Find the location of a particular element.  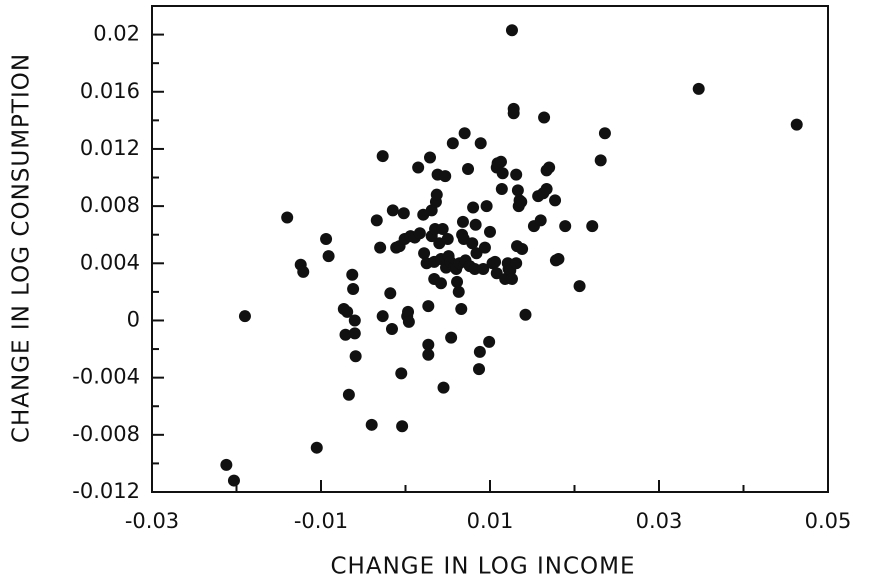

x-tick-label: -0.03 is located at coordinates (152, 521).